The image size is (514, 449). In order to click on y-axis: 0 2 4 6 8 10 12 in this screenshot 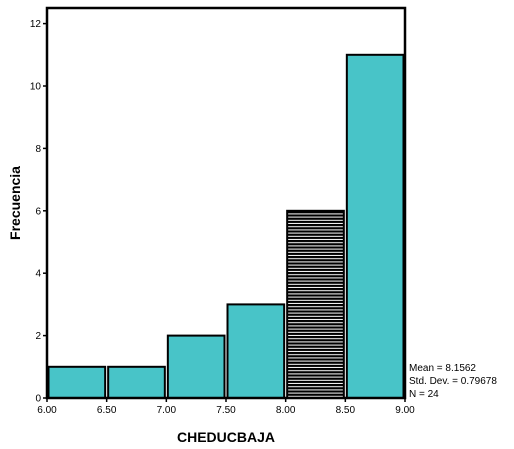, I will do `click(38, 212)`.